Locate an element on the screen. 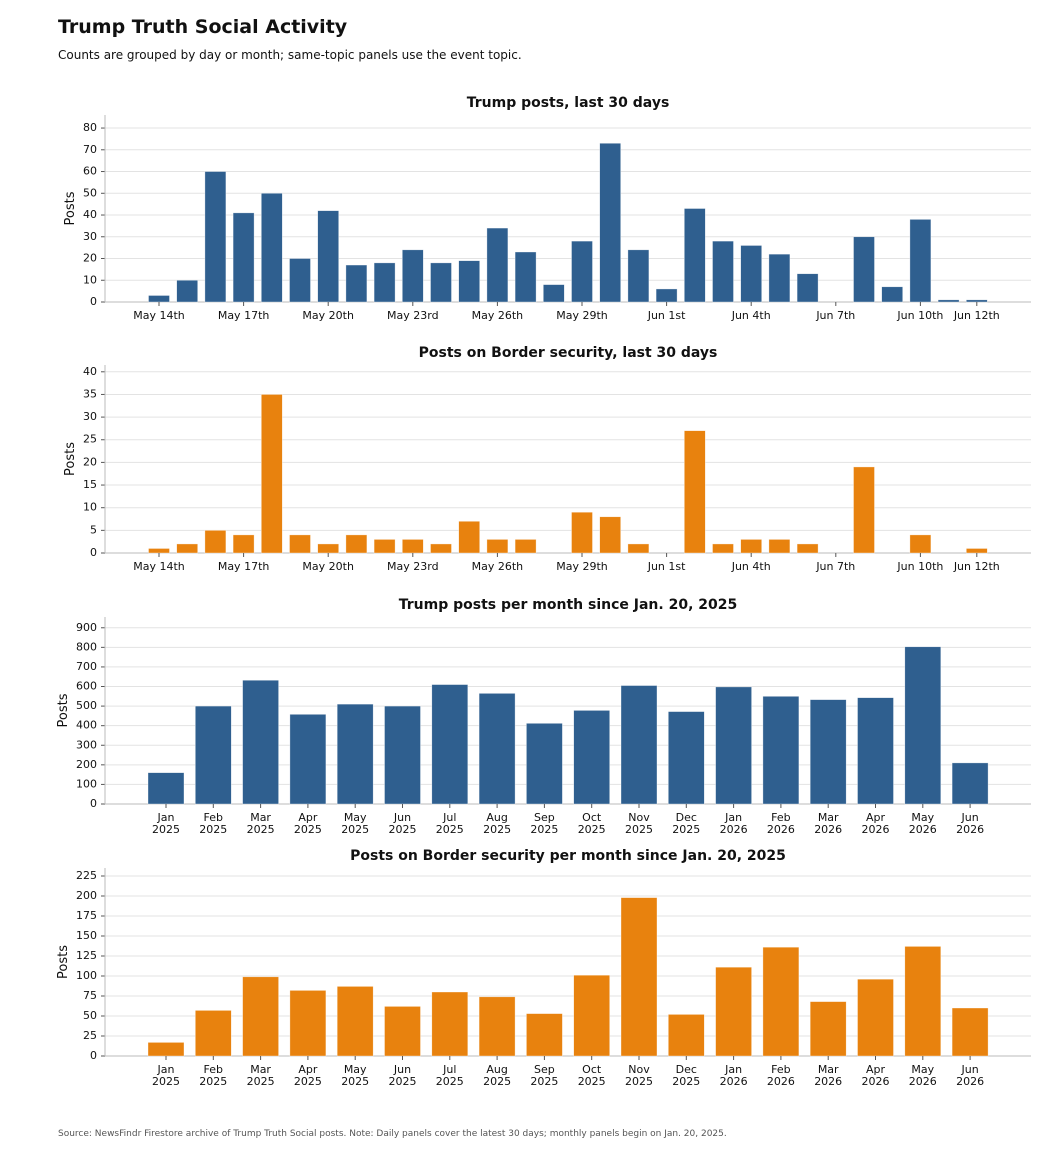  y-tick-label: 150 is located at coordinates (86, 935).